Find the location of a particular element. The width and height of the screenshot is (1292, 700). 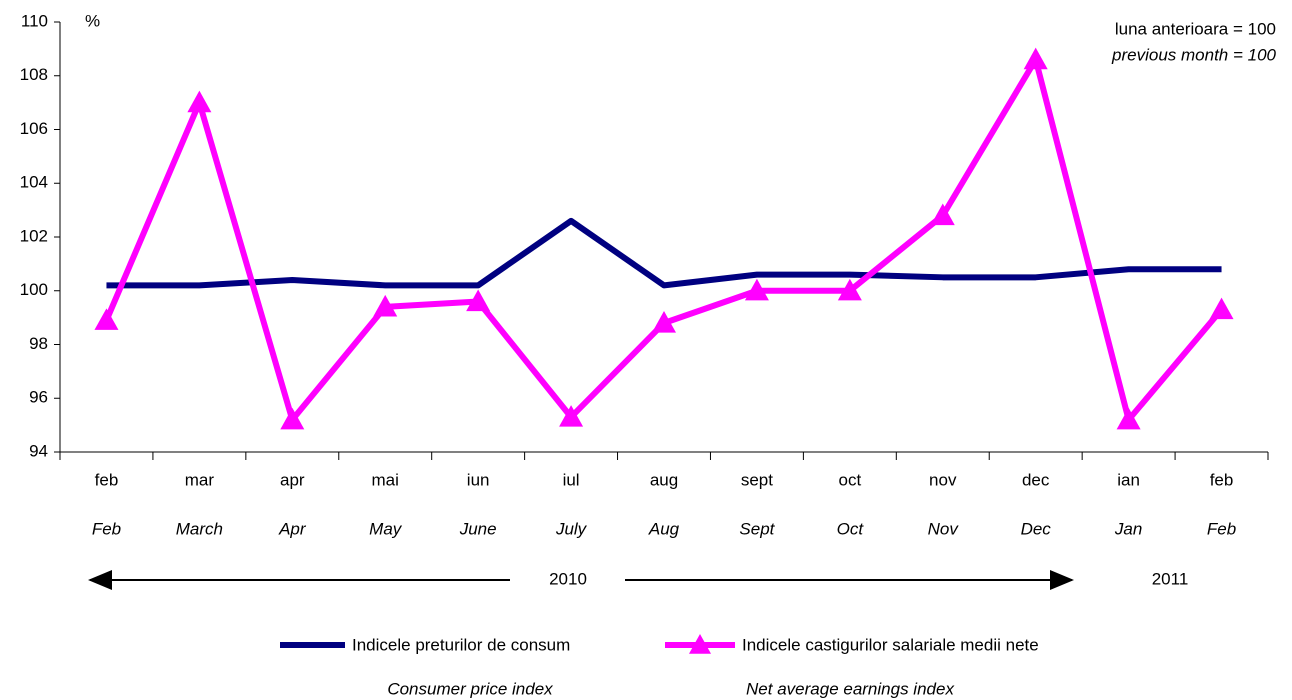

x-tick-label-en: Sept is located at coordinates (757, 528).